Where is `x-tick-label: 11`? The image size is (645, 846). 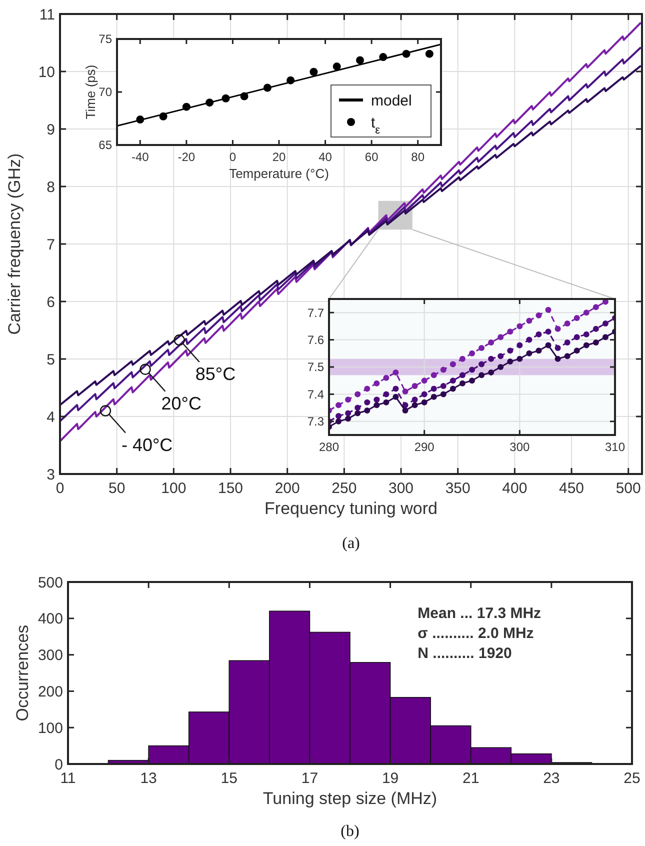 x-tick-label: 11 is located at coordinates (68, 778).